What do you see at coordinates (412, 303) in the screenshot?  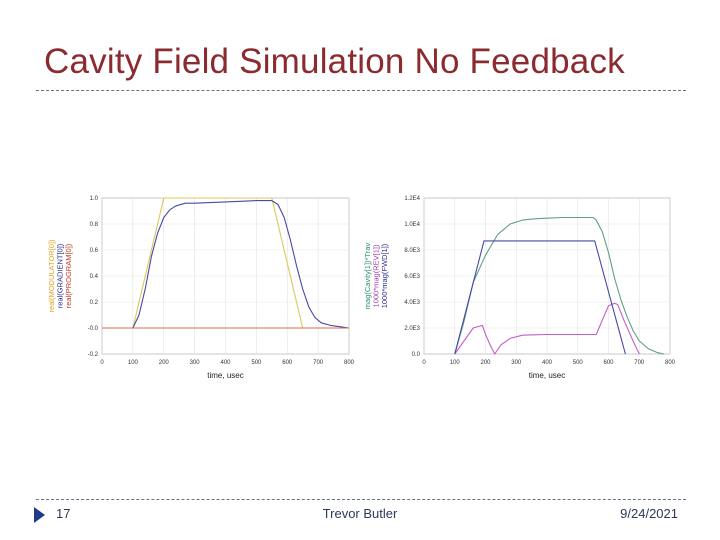 I see `right-chart-y-tick-label: 4.0E3` at bounding box center [412, 303].